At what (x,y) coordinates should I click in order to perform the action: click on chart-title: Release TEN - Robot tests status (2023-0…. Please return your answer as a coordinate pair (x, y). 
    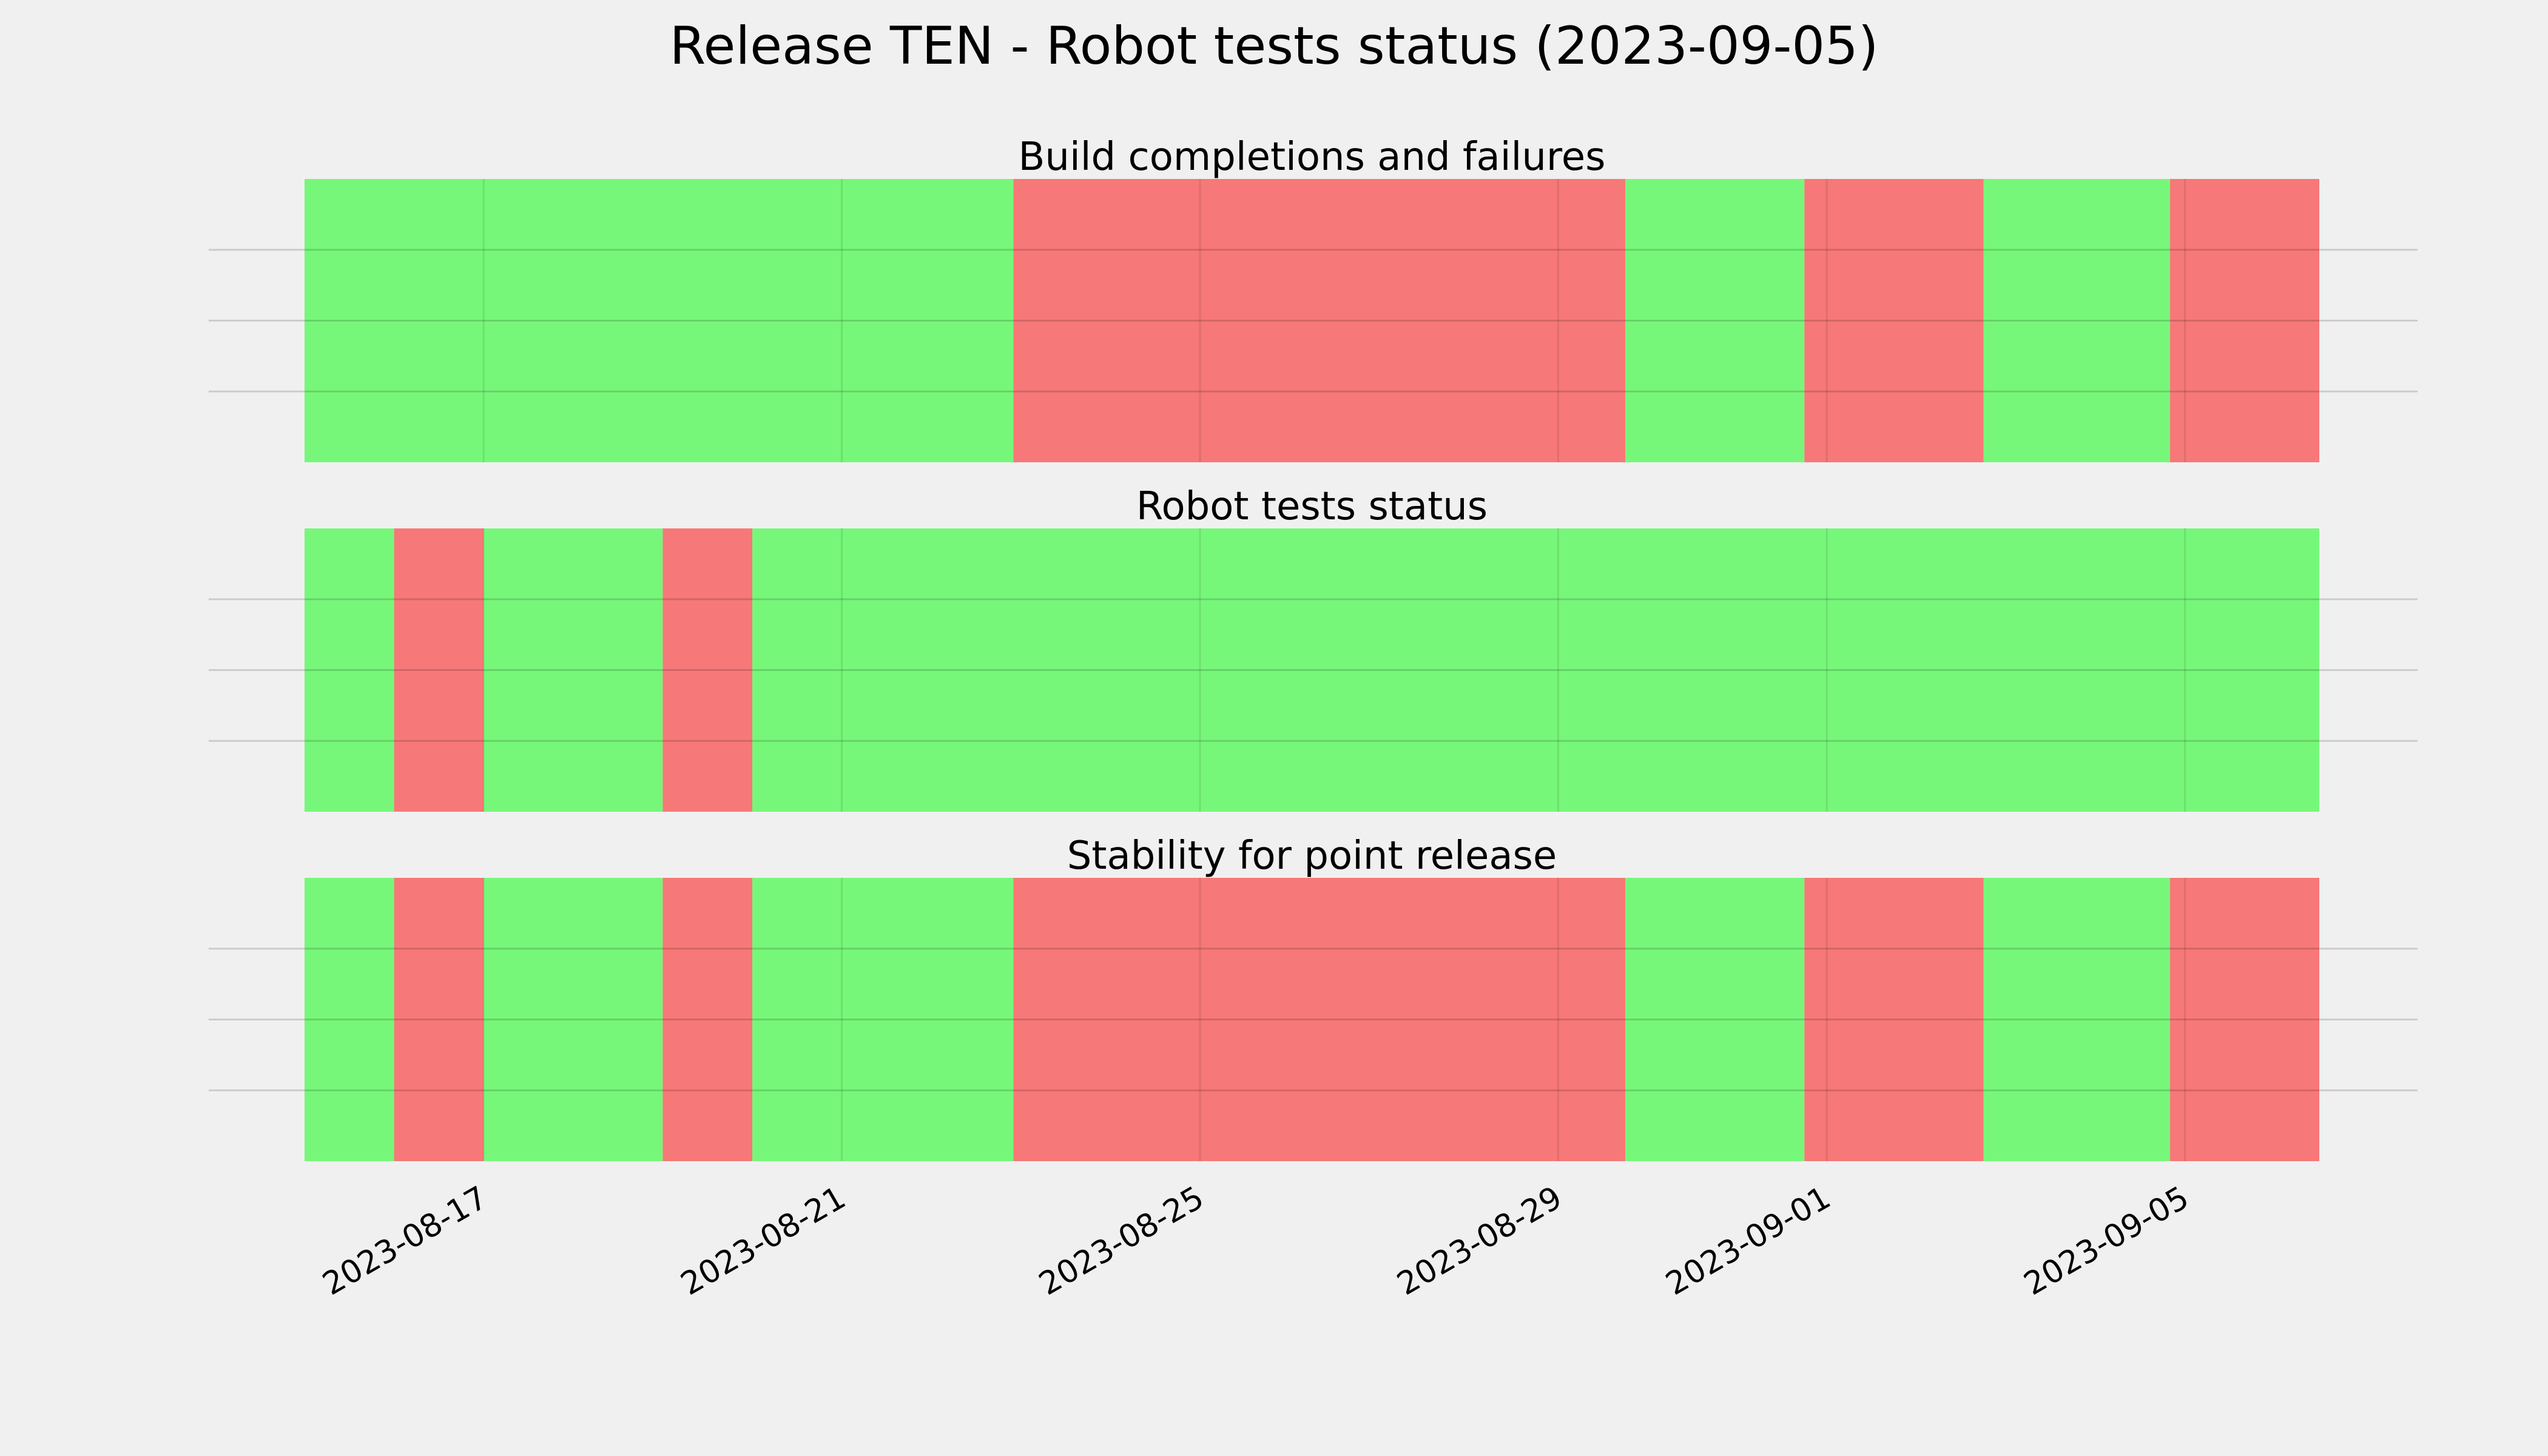
    Looking at the image, I should click on (1274, 46).